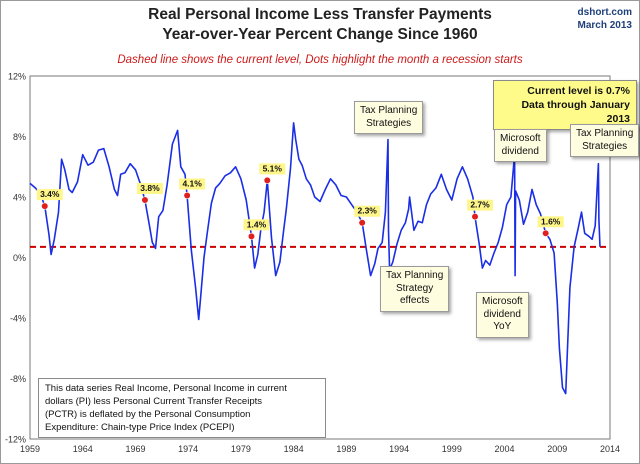 This screenshot has width=640, height=464. What do you see at coordinates (610, 449) in the screenshot?
I see `x-tick-label: 2014` at bounding box center [610, 449].